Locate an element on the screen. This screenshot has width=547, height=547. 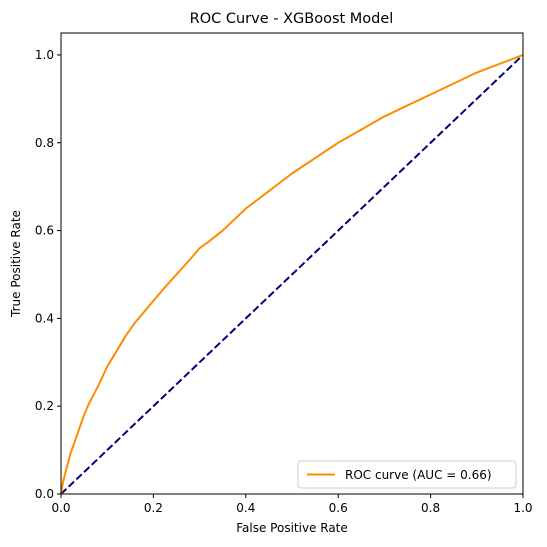
legend-box is located at coordinates (407, 474).